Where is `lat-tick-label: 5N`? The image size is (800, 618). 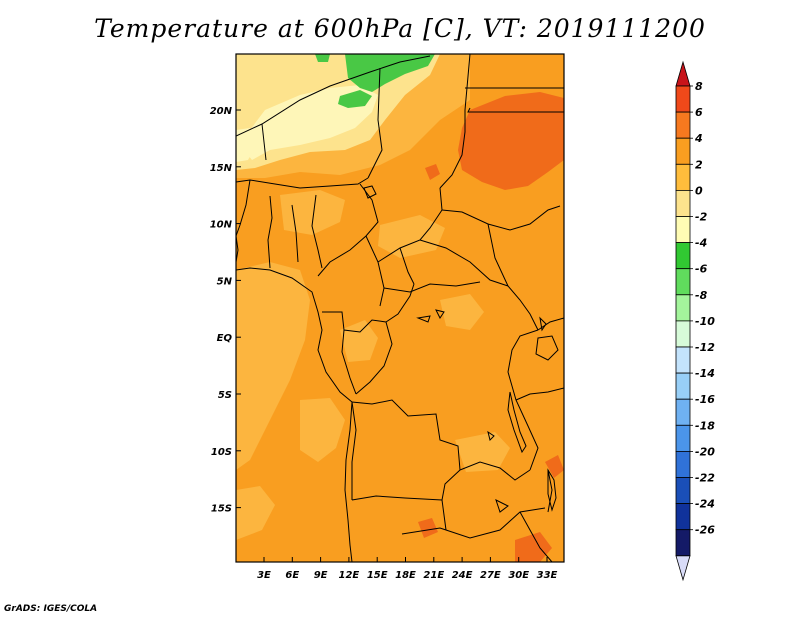 lat-tick-label: 5N is located at coordinates (225, 281).